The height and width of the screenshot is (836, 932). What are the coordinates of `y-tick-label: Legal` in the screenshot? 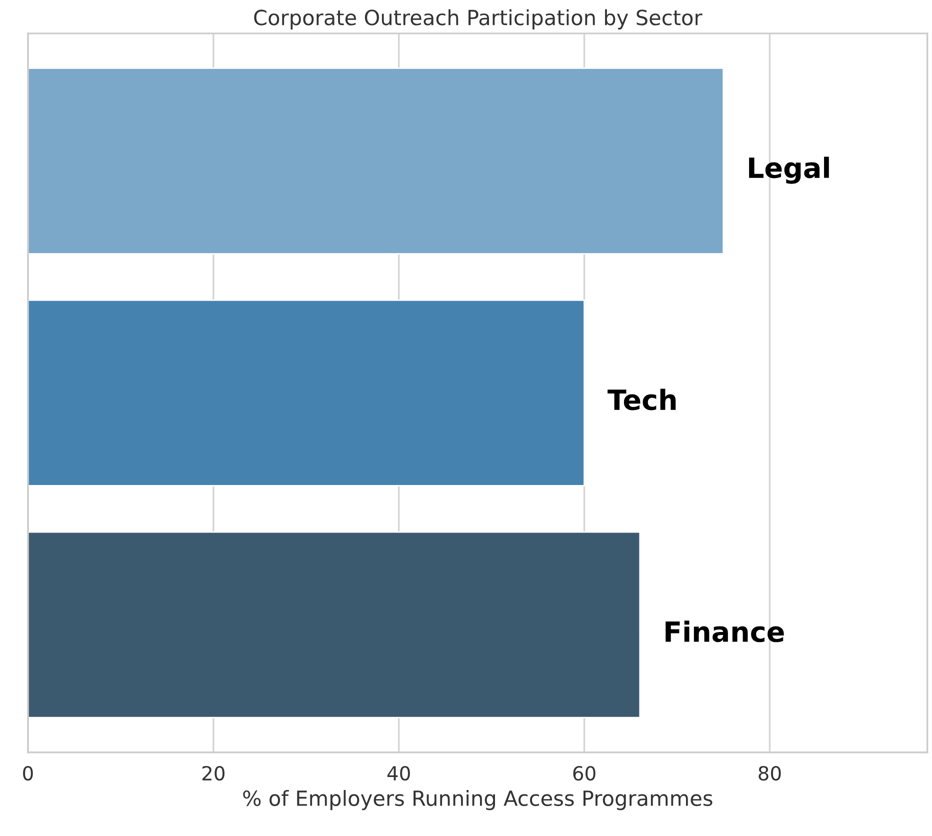 It's located at (789, 170).